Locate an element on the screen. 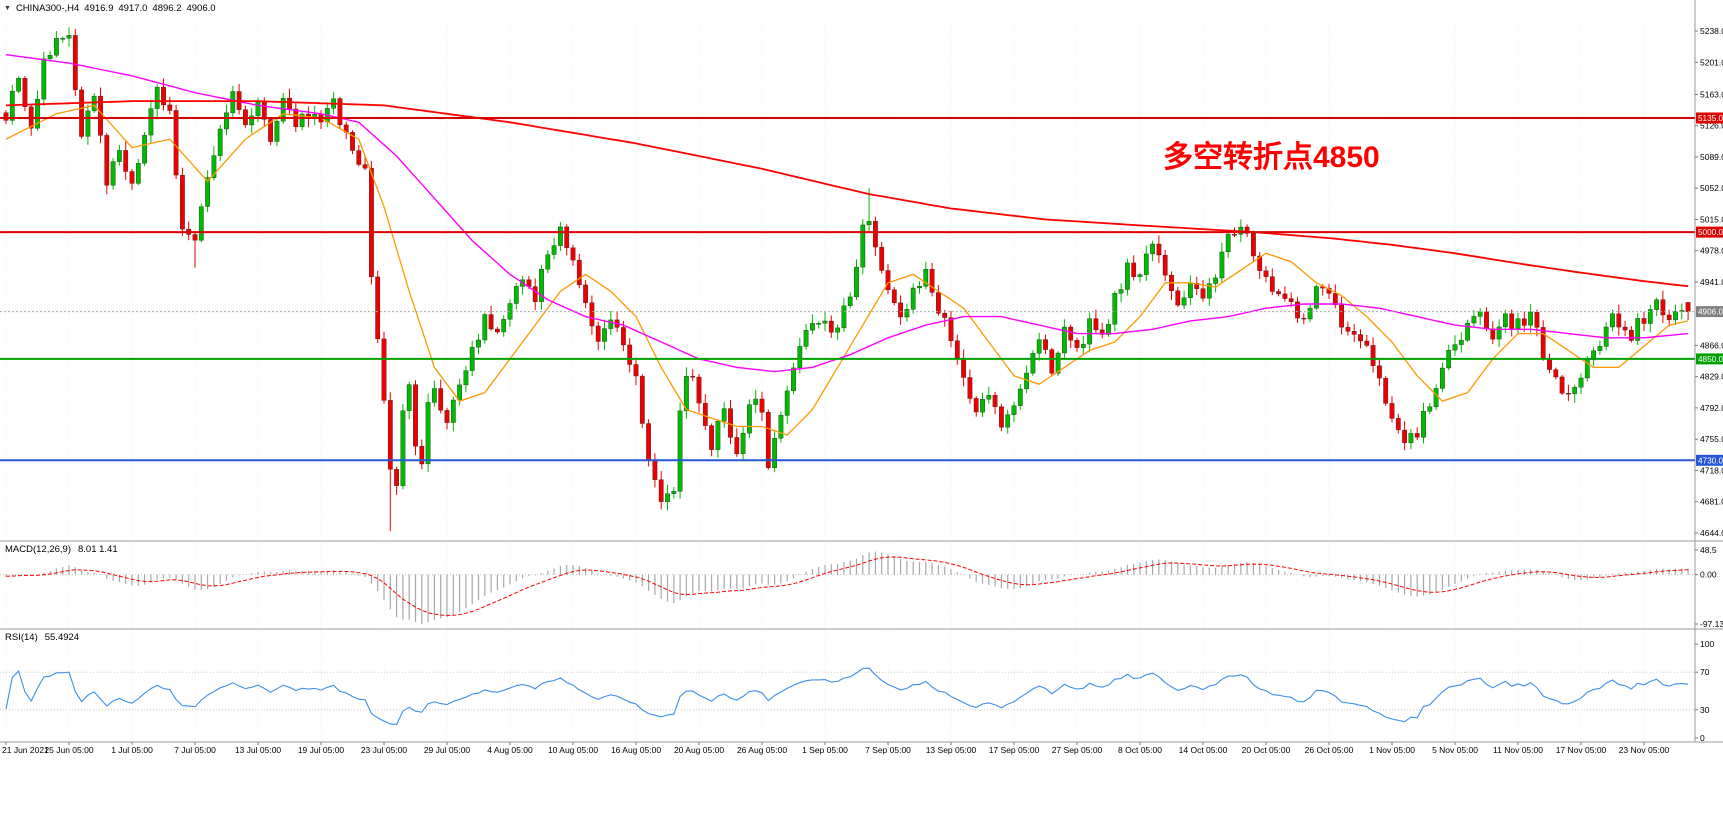  high-value: 4917.0 is located at coordinates (133, 8).